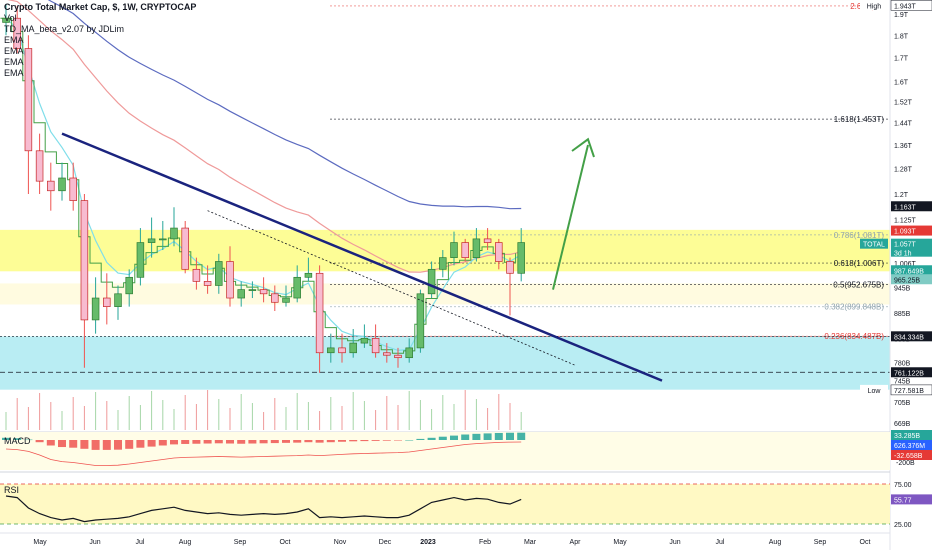  Describe the element at coordinates (14, 51) in the screenshot. I see `indicator-ema-2: EMA` at that location.